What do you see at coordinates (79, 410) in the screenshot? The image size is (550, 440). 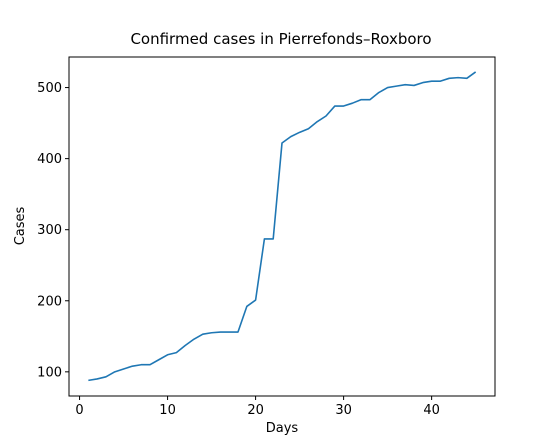 I see `x-tick-label: 0` at bounding box center [79, 410].